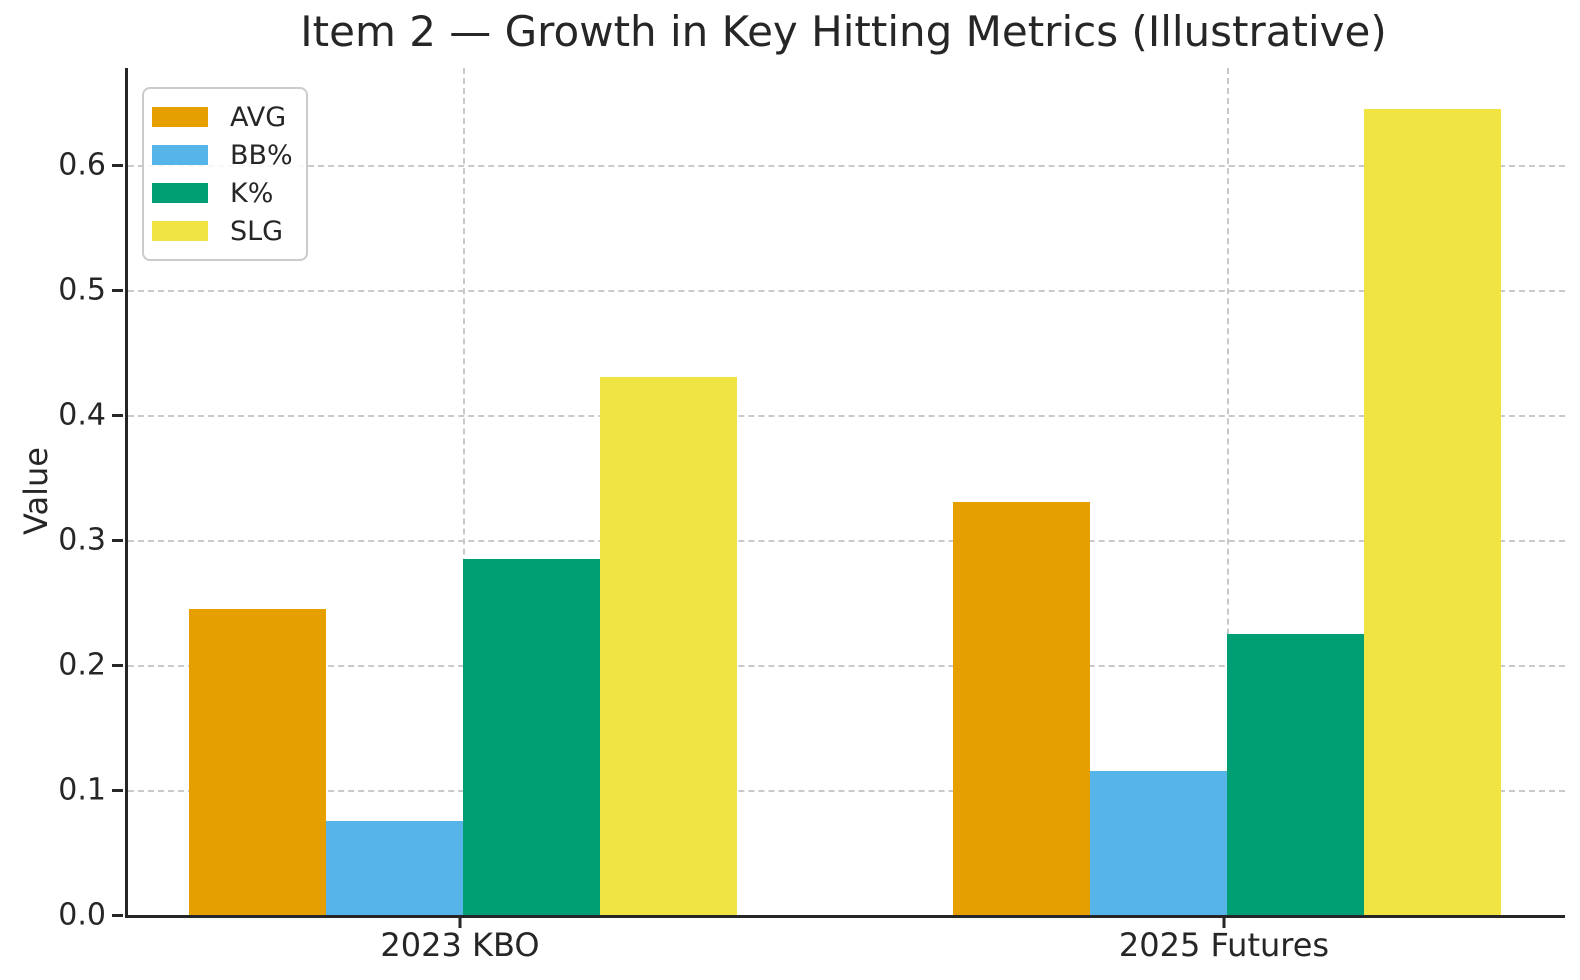  I want to click on y-tick-label: 0.5, so click(82, 290).